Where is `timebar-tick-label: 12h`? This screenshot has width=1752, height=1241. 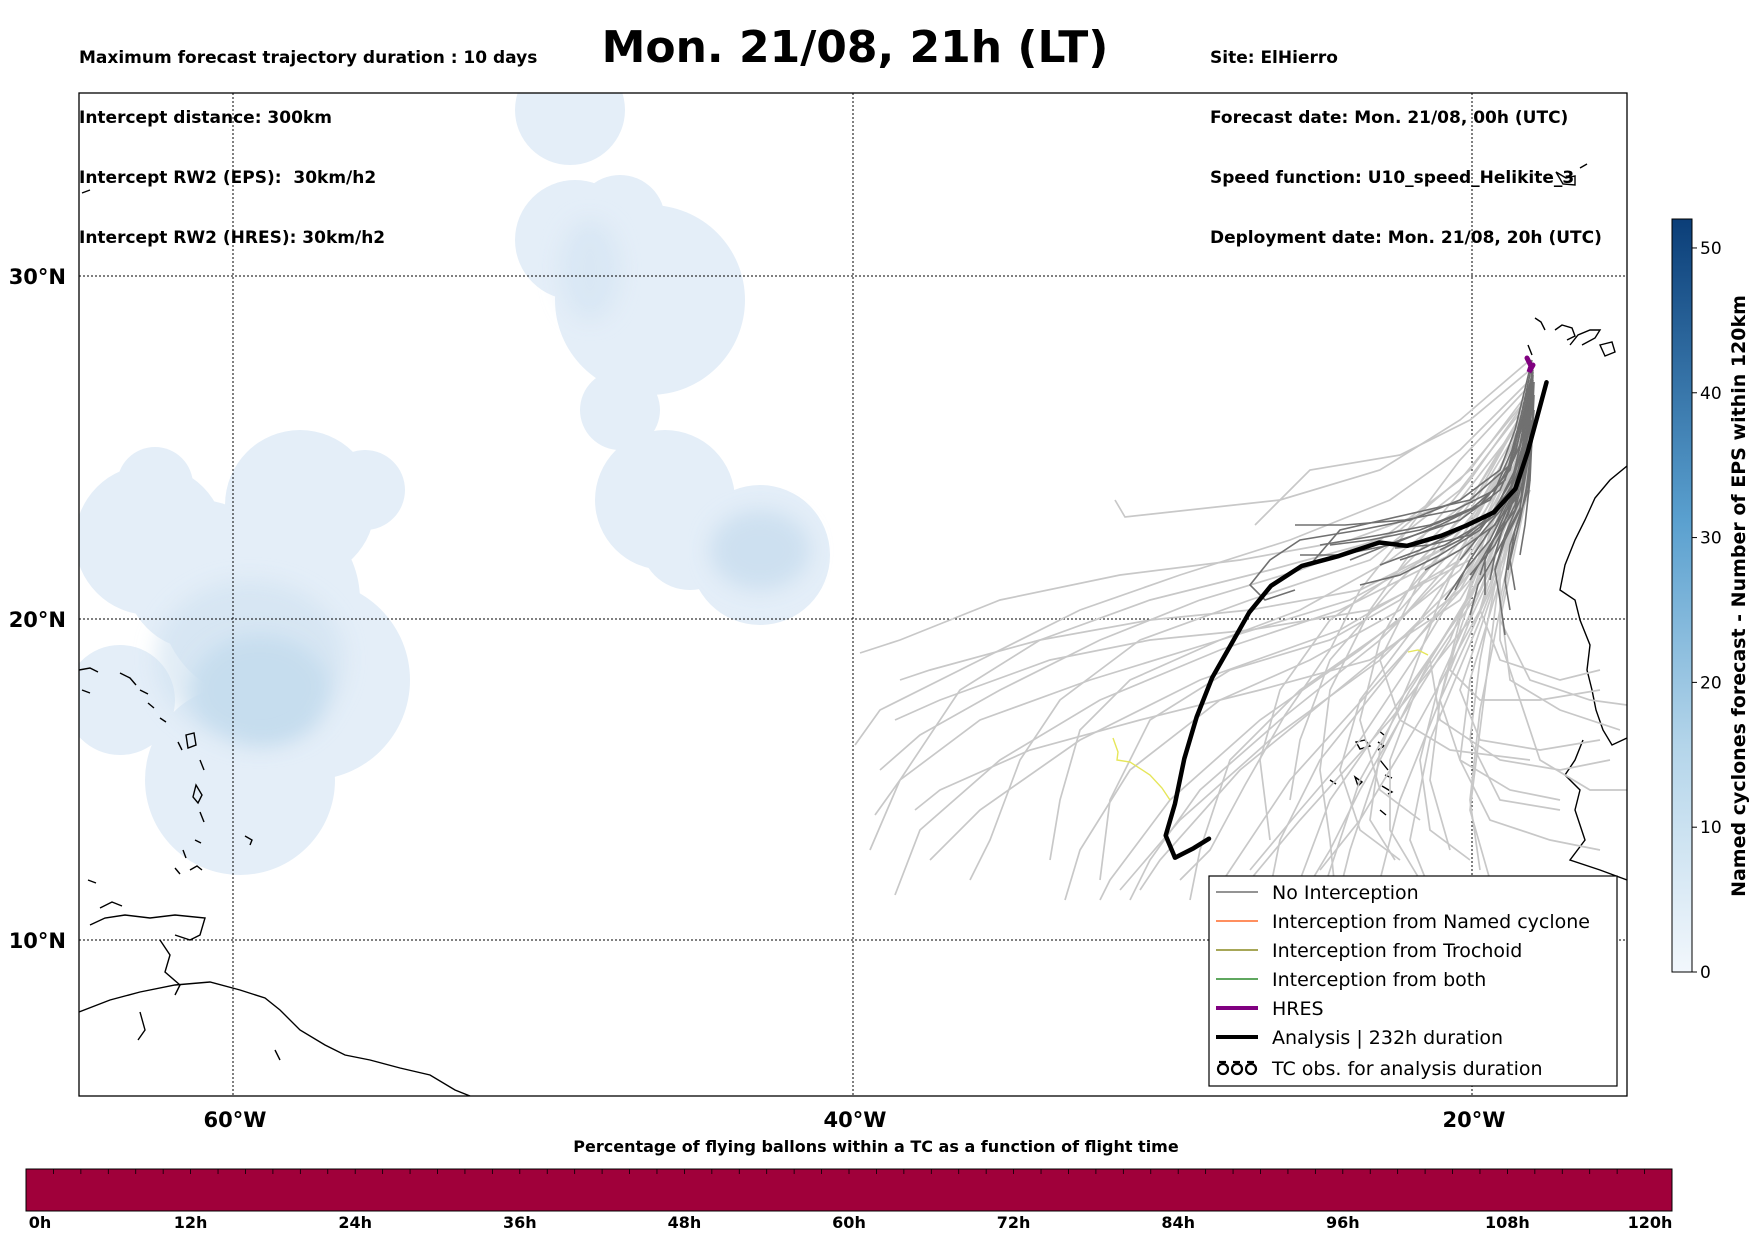
timebar-tick-label: 12h is located at coordinates (190, 1222).